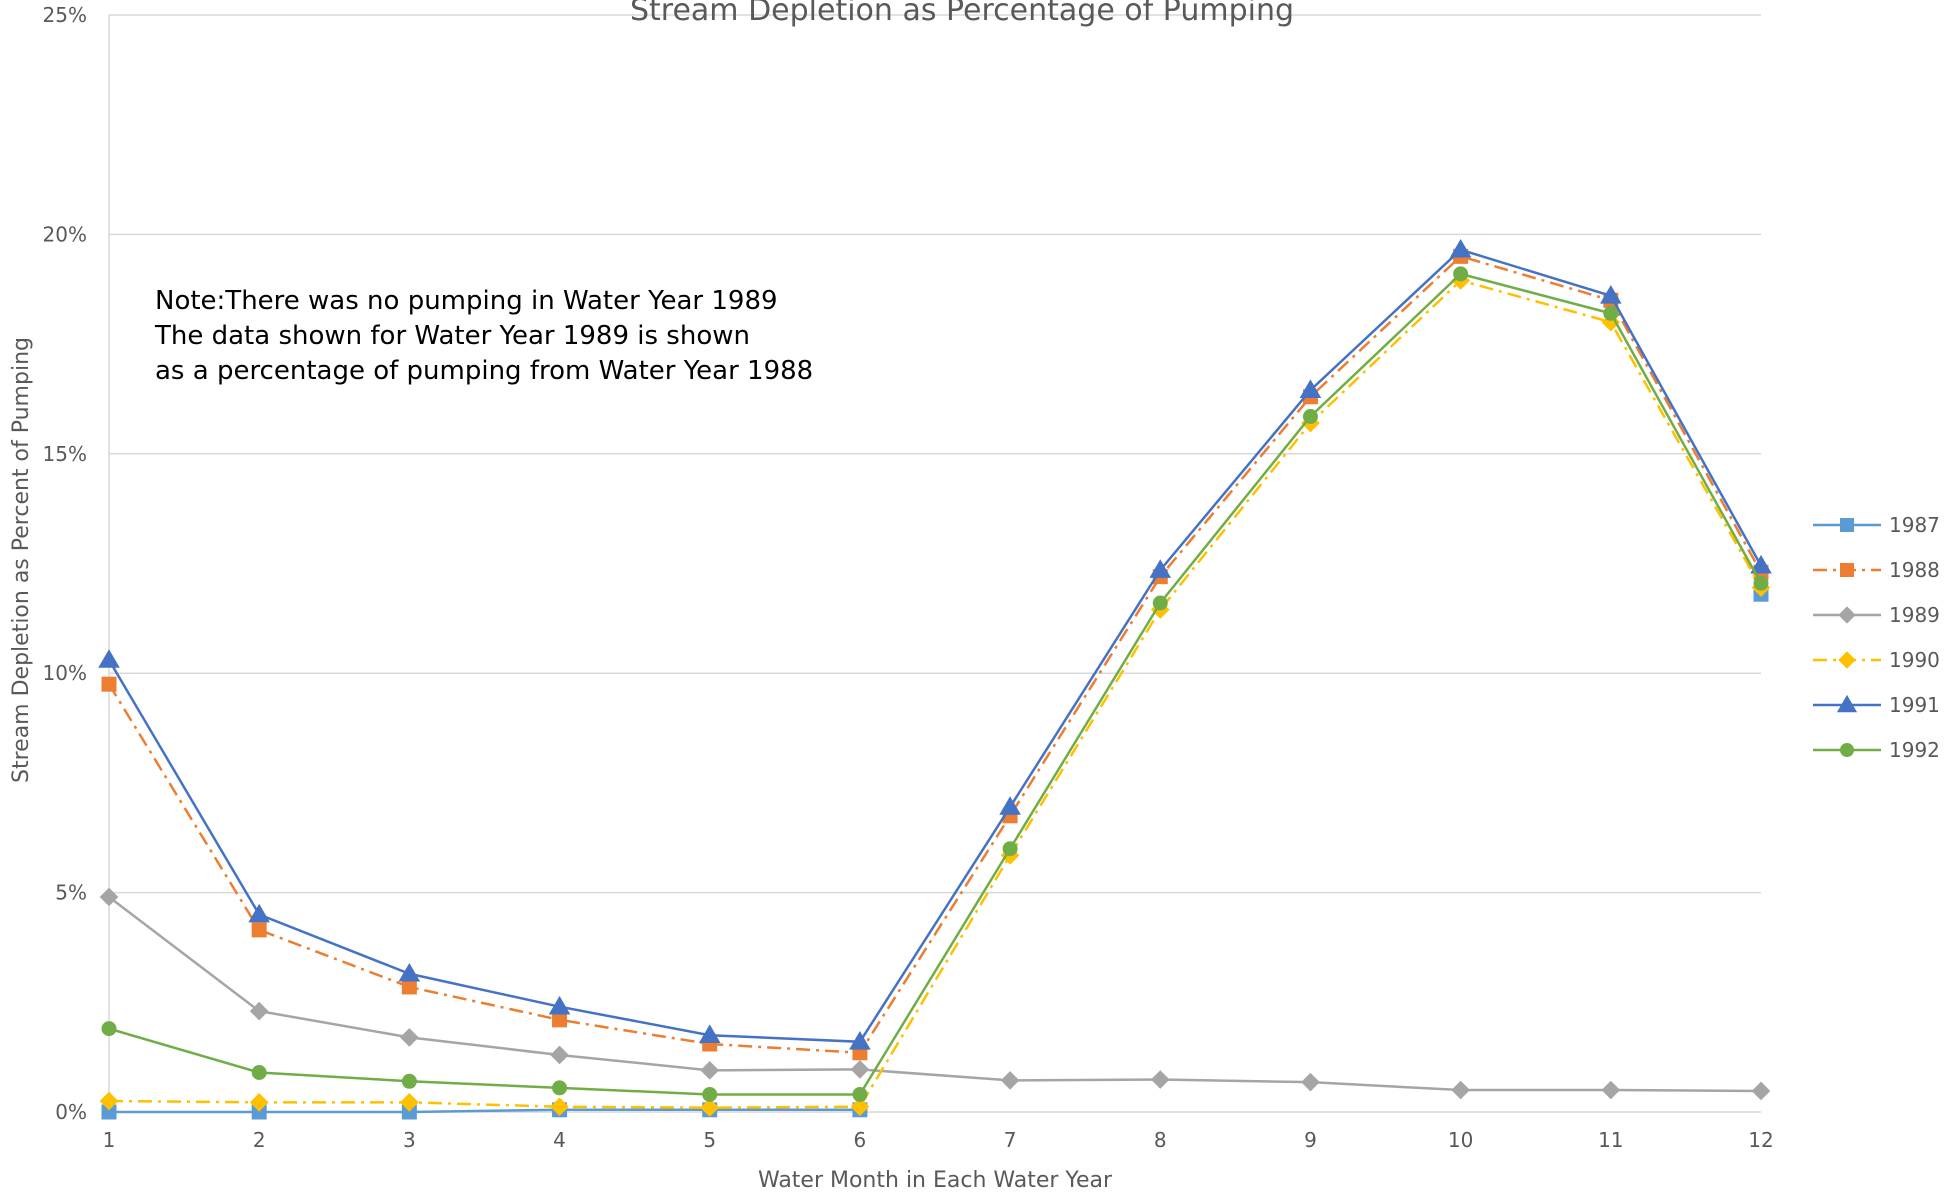 This screenshot has height=1192, width=1952. Describe the element at coordinates (1876, 705) in the screenshot. I see `legend-item-1991: 1991` at that location.